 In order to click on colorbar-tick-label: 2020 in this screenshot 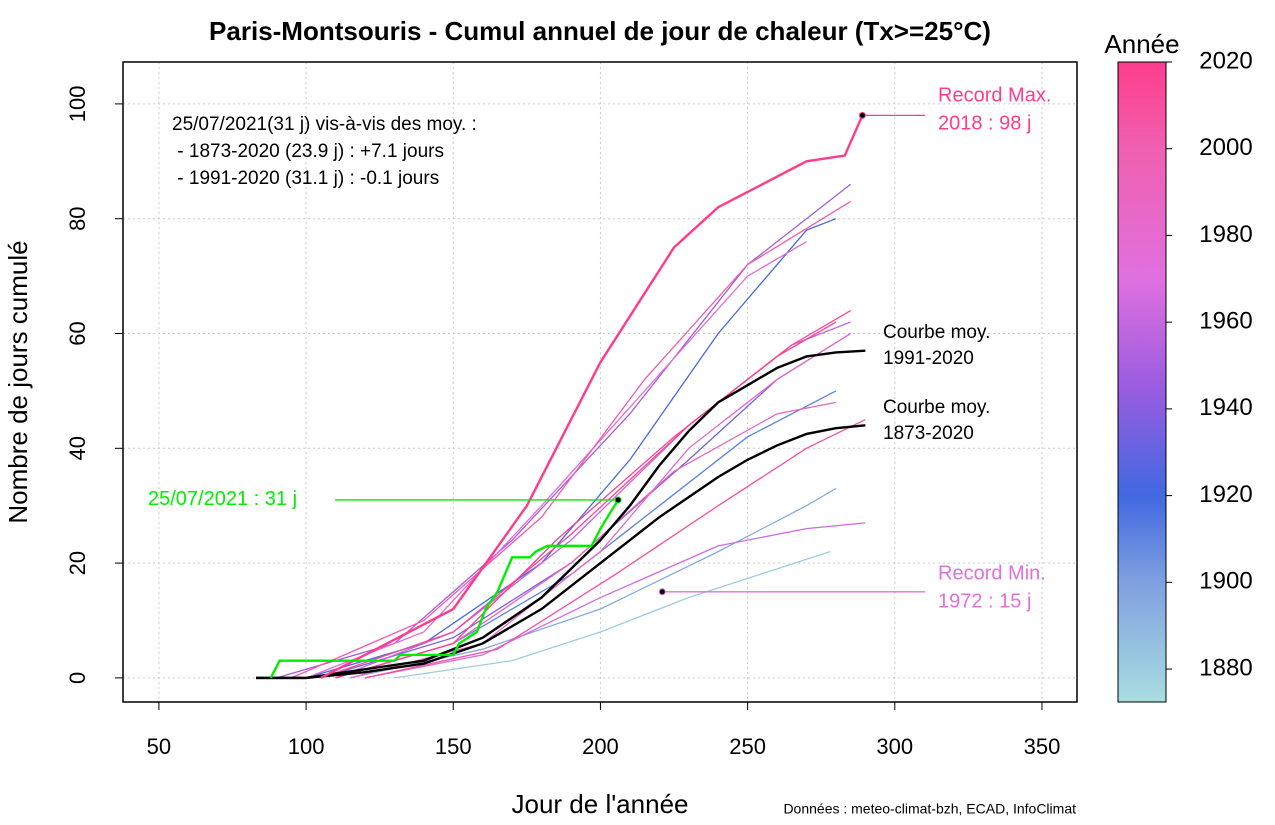, I will do `click(1225, 60)`.